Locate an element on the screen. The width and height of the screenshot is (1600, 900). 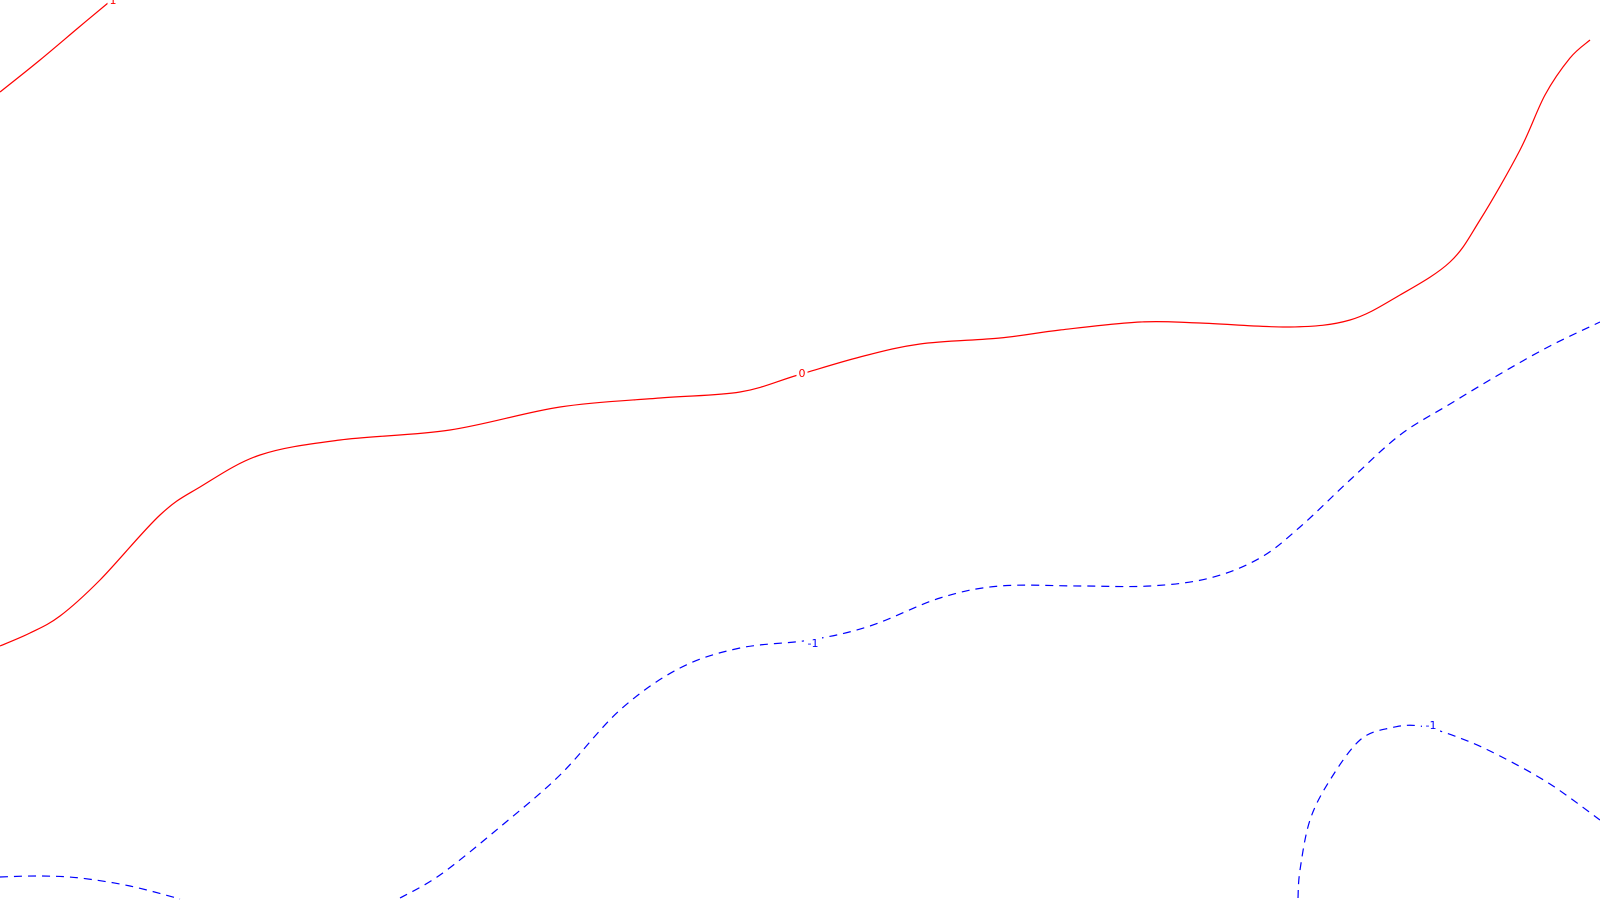
contour-line-level-neg1-bottom-left is located at coordinates (90, 887).